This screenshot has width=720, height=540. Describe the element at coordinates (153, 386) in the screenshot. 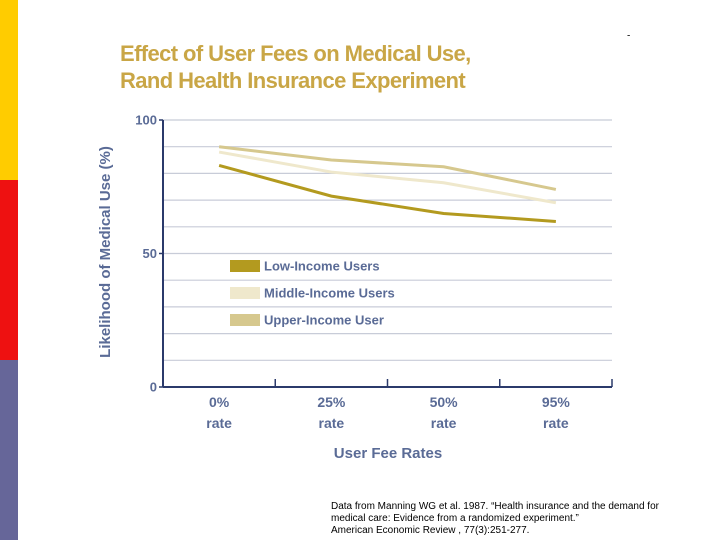

I see `y-tick-label: 0` at that location.